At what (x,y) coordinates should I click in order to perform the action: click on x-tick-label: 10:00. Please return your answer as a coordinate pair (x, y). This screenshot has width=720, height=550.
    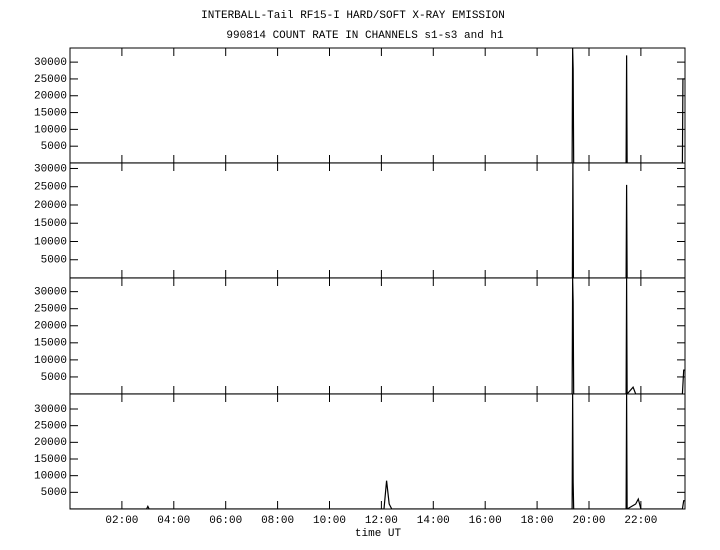
    Looking at the image, I should click on (329, 521).